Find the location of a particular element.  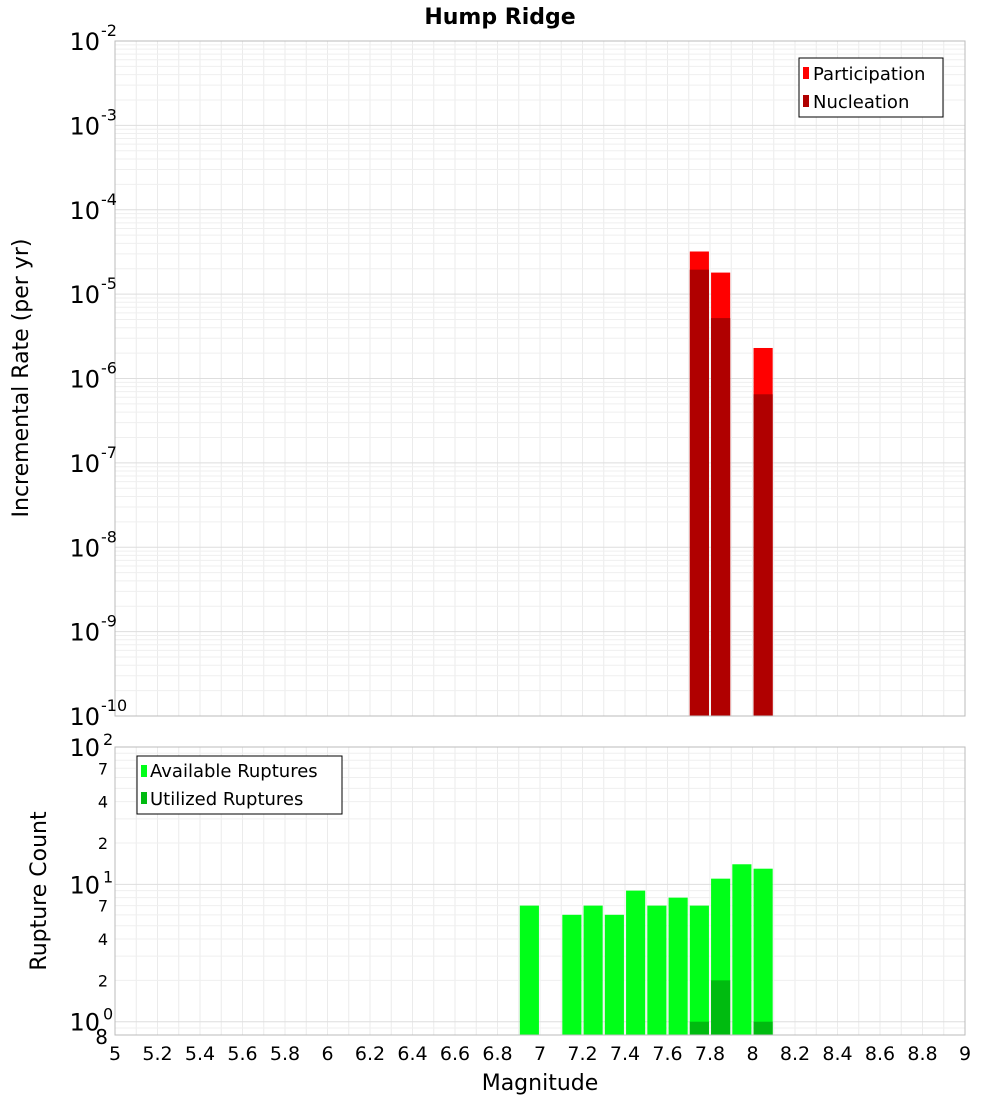

top-y-tick-exponent: -2 is located at coordinates (109, 30).